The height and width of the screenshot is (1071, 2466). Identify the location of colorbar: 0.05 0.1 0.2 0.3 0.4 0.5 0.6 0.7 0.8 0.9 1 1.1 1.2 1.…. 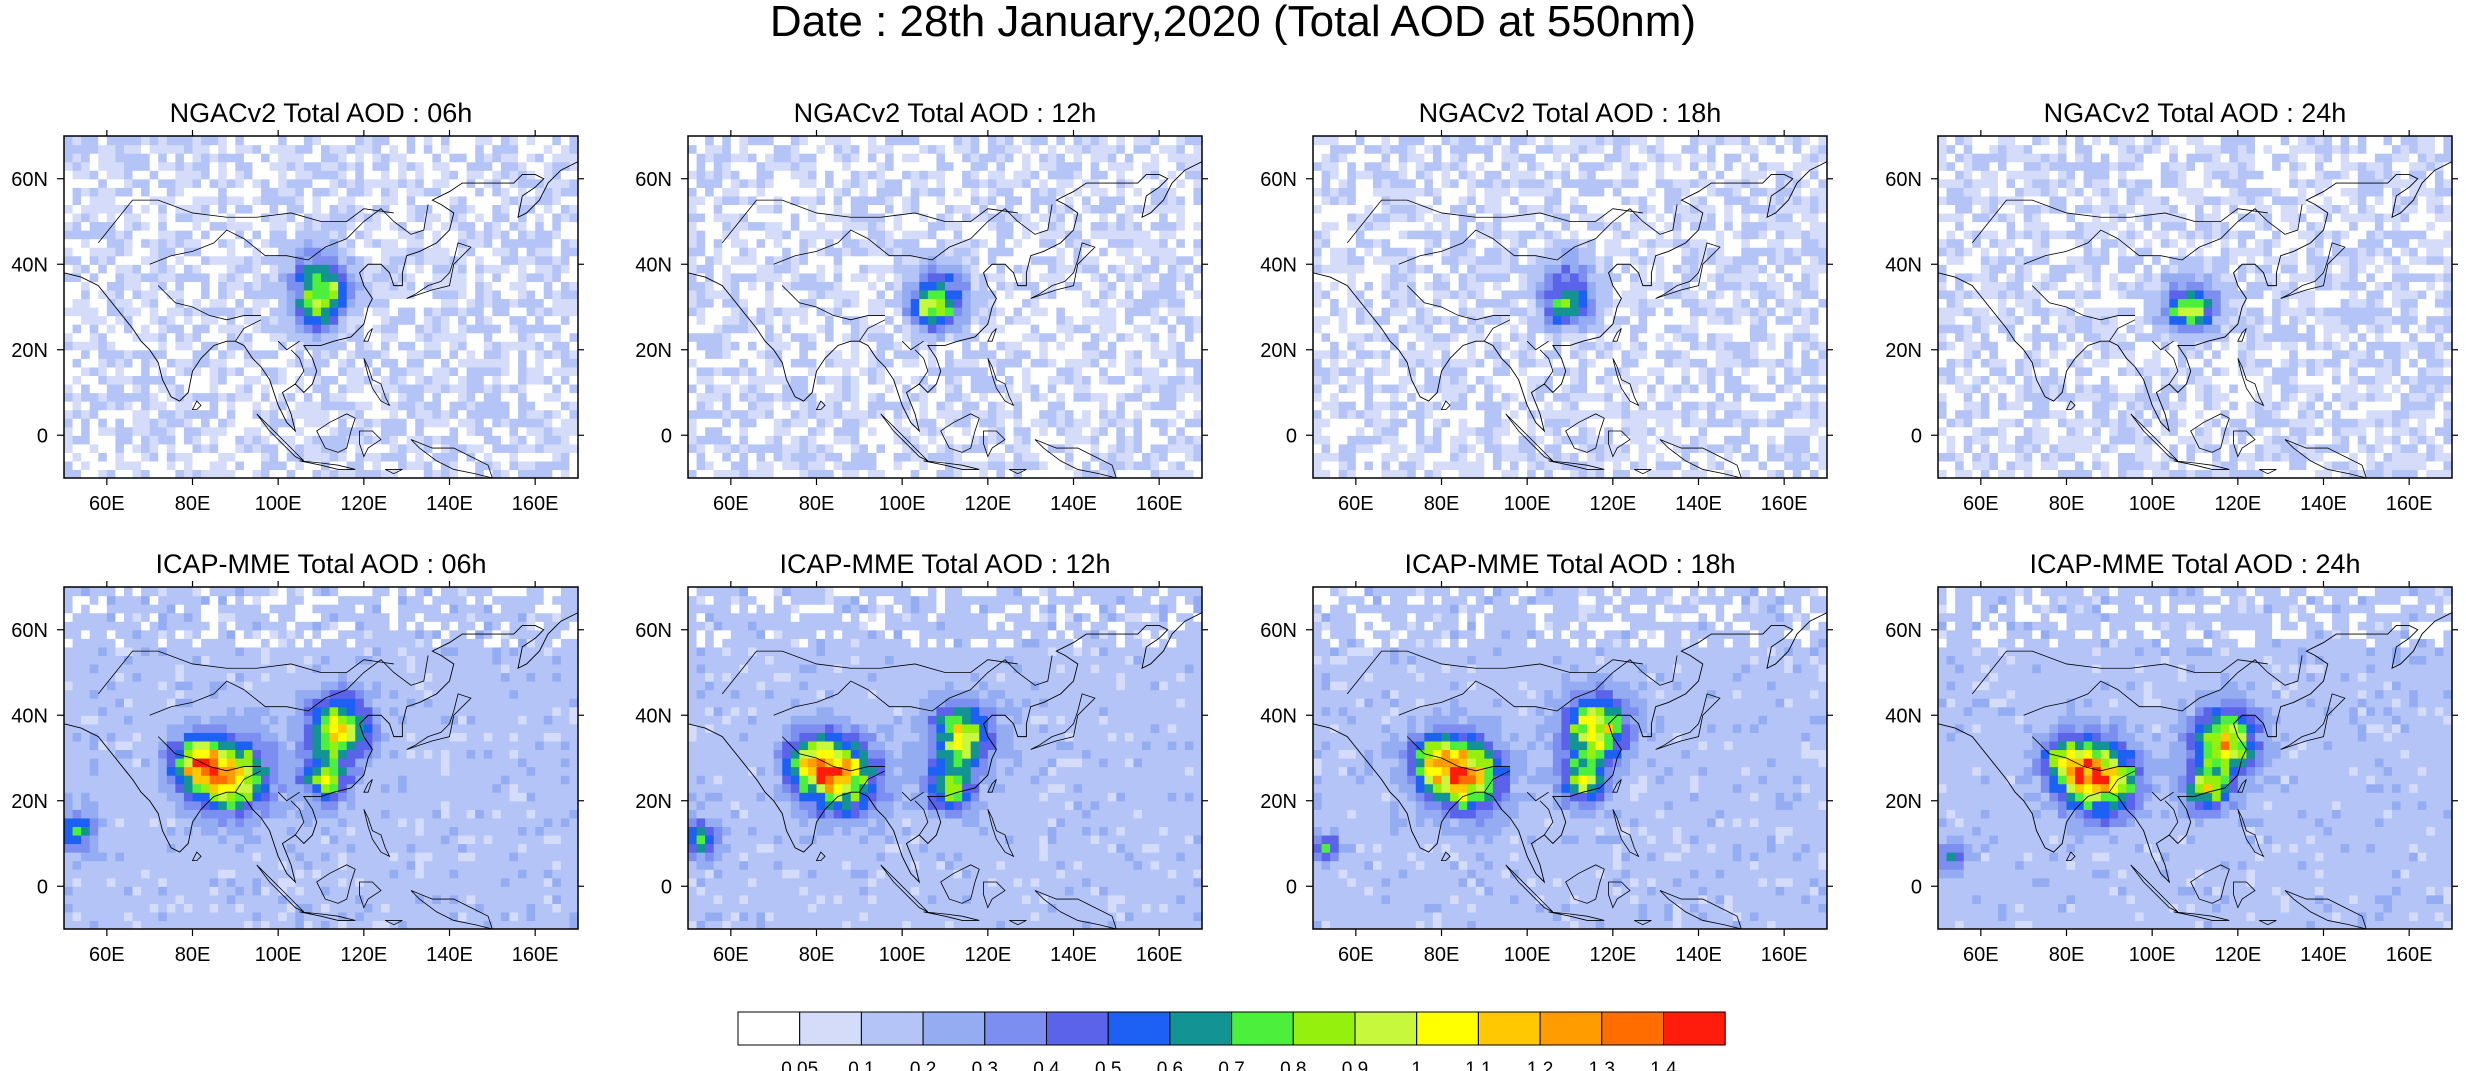
(1231, 1041).